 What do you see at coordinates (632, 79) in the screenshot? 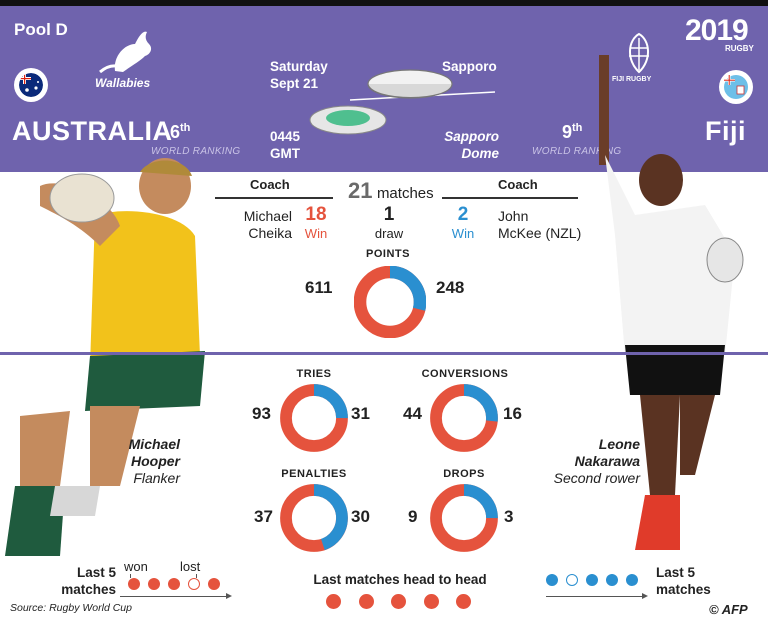
I see `fiji-logo-text: FIJI RUGBY` at bounding box center [632, 79].